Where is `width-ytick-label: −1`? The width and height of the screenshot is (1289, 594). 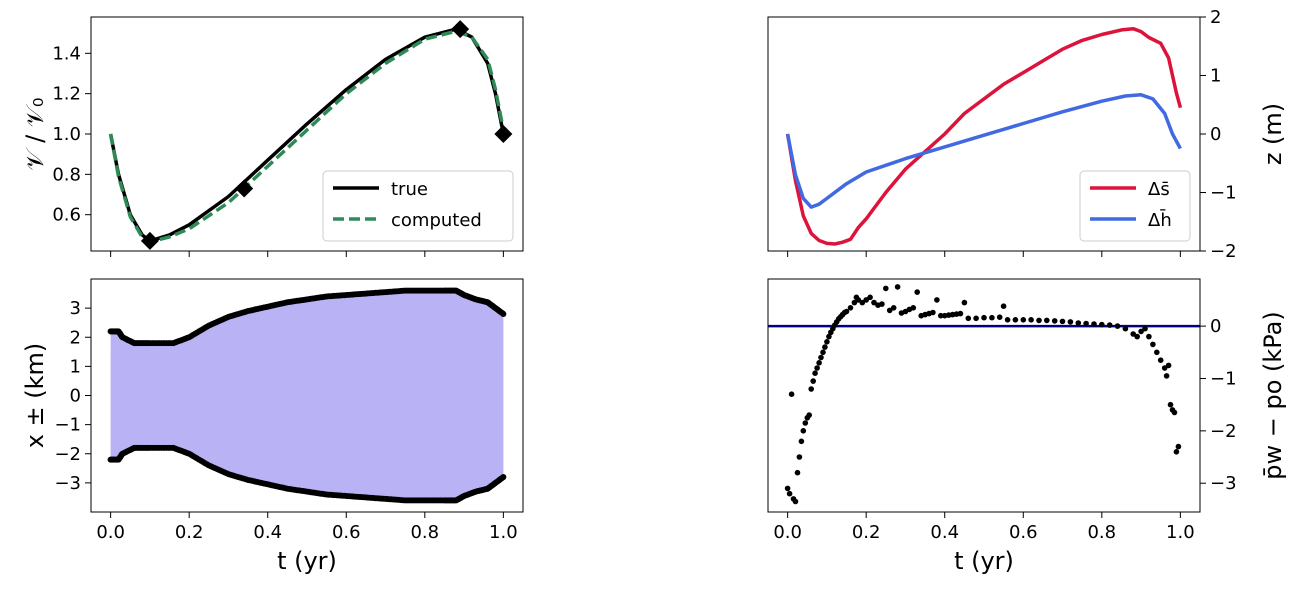
width-ytick-label: −1 is located at coordinates (67, 425).